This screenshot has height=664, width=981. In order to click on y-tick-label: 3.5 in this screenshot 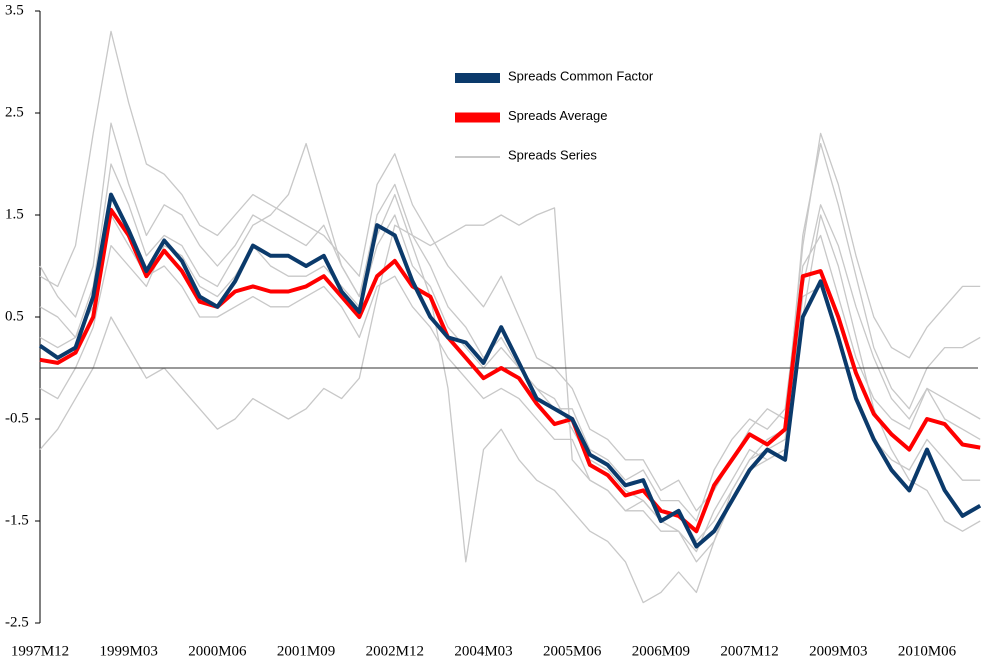, I will do `click(14, 10)`.